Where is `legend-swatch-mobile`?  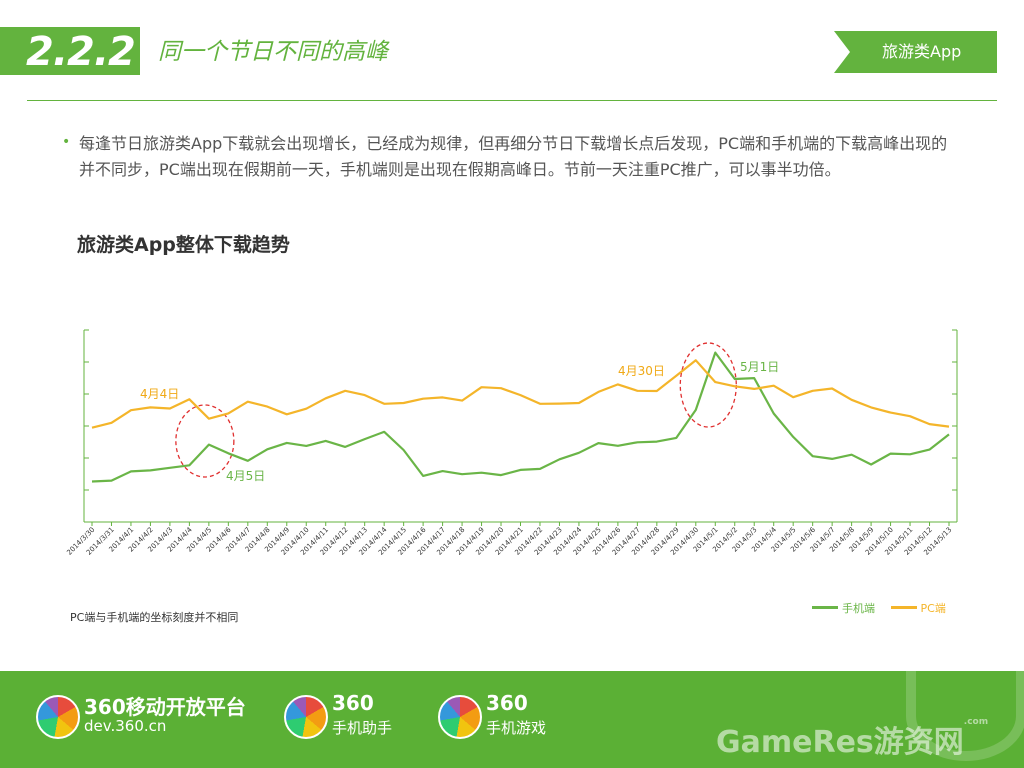
legend-swatch-mobile is located at coordinates (825, 607).